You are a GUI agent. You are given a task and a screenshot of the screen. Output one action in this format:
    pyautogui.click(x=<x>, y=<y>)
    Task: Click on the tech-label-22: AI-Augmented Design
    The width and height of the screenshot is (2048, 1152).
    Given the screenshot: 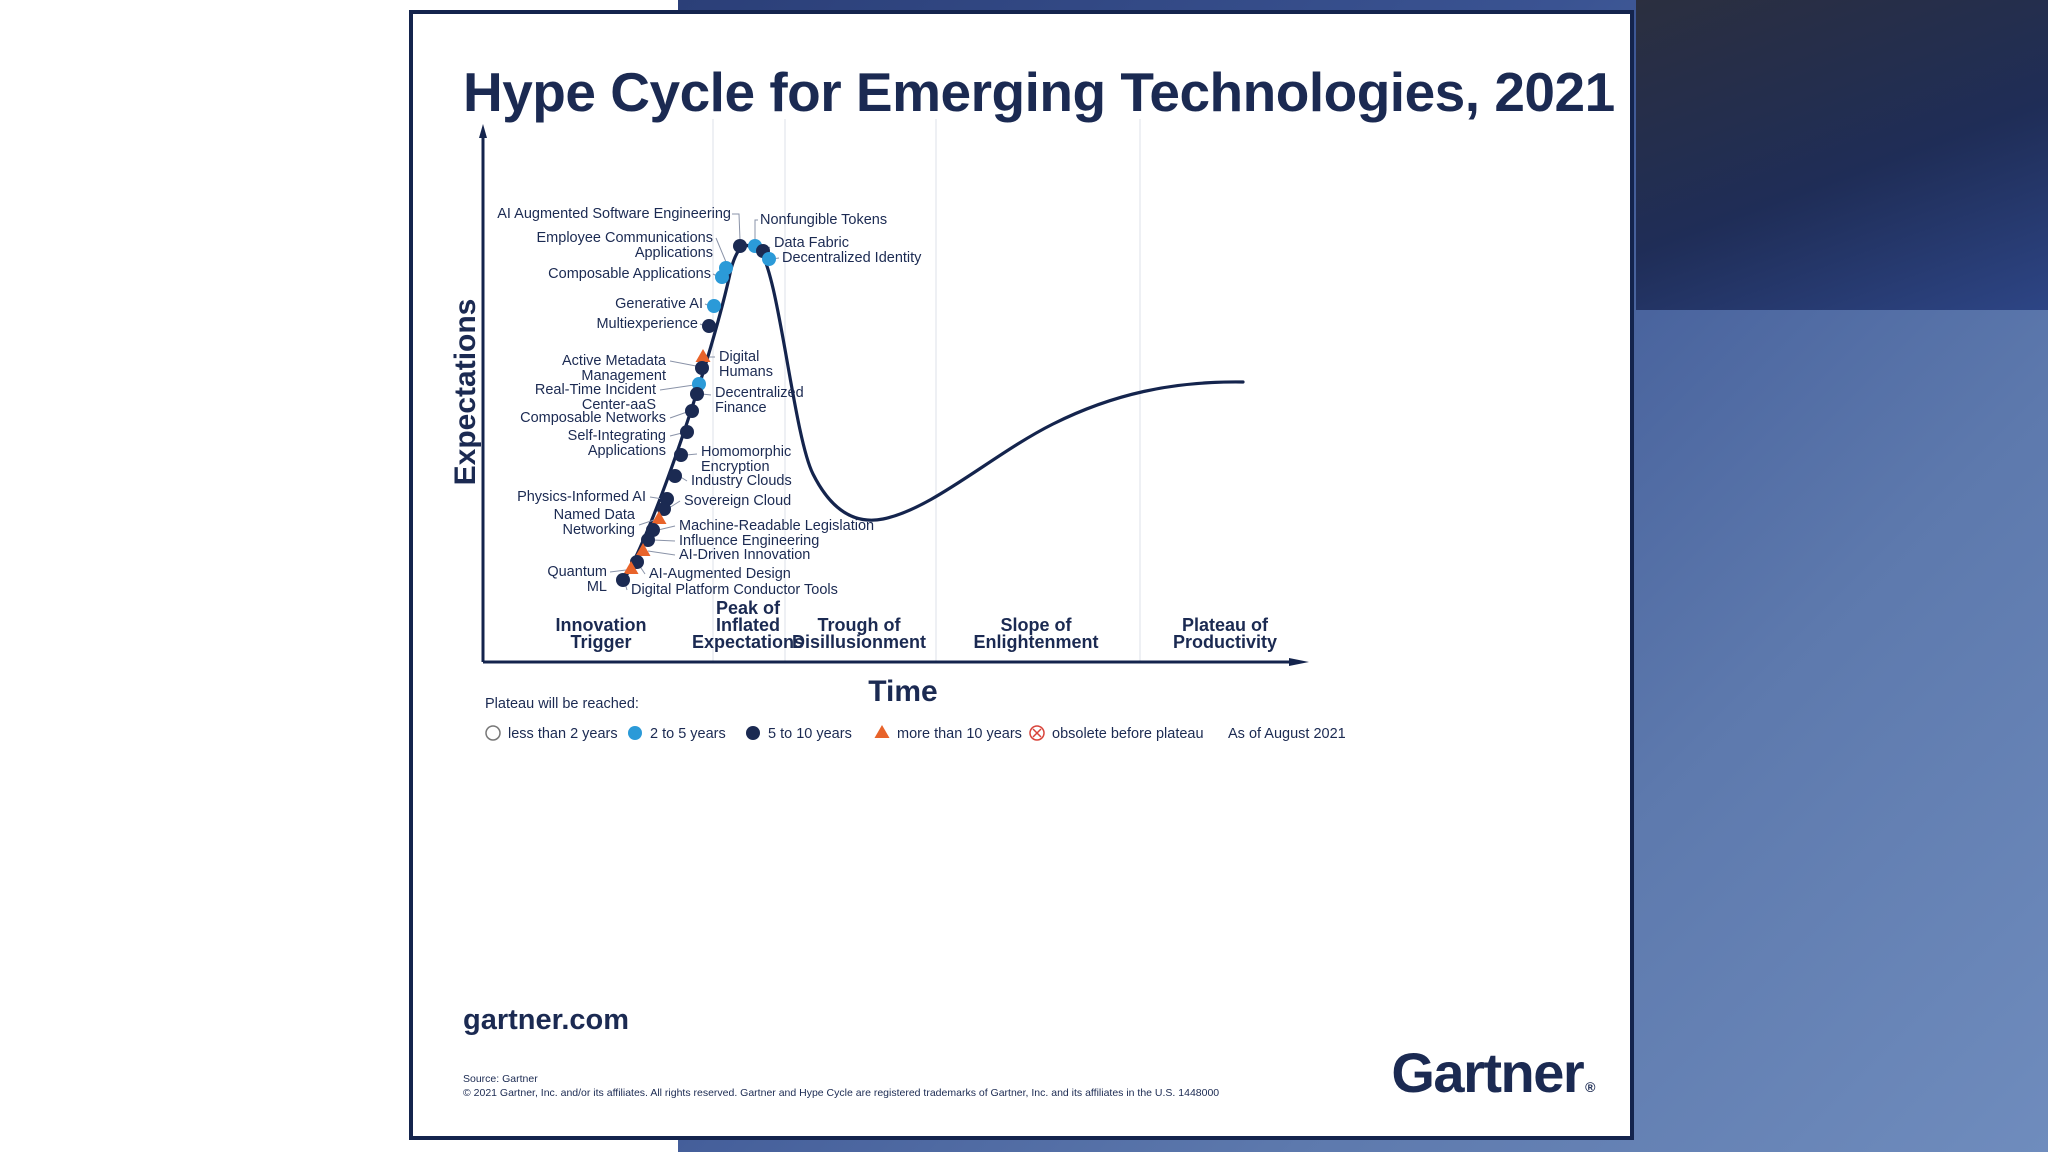 What is the action you would take?
    pyautogui.click(x=720, y=574)
    